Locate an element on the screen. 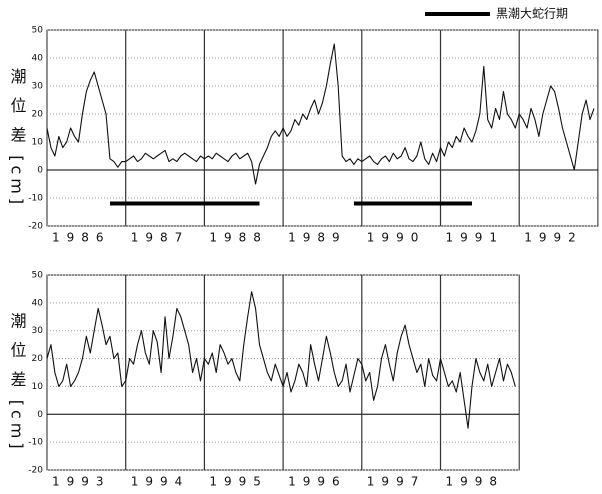  x-tick-label: 1996 is located at coordinates (317, 482).